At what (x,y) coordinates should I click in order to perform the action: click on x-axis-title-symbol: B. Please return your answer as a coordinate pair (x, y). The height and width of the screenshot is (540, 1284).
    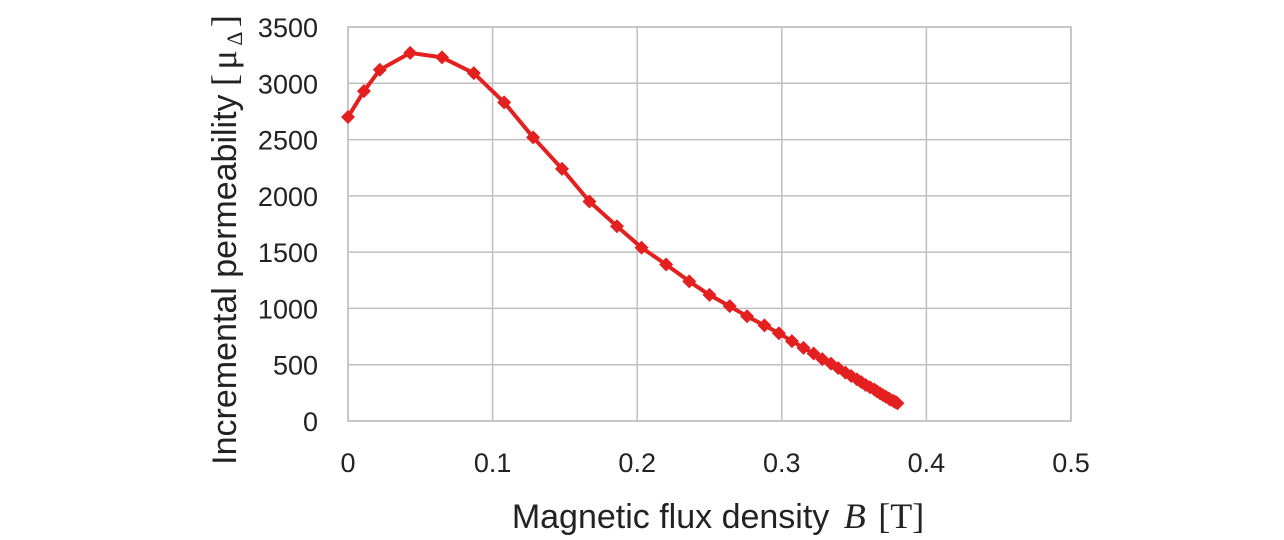
    Looking at the image, I should click on (855, 516).